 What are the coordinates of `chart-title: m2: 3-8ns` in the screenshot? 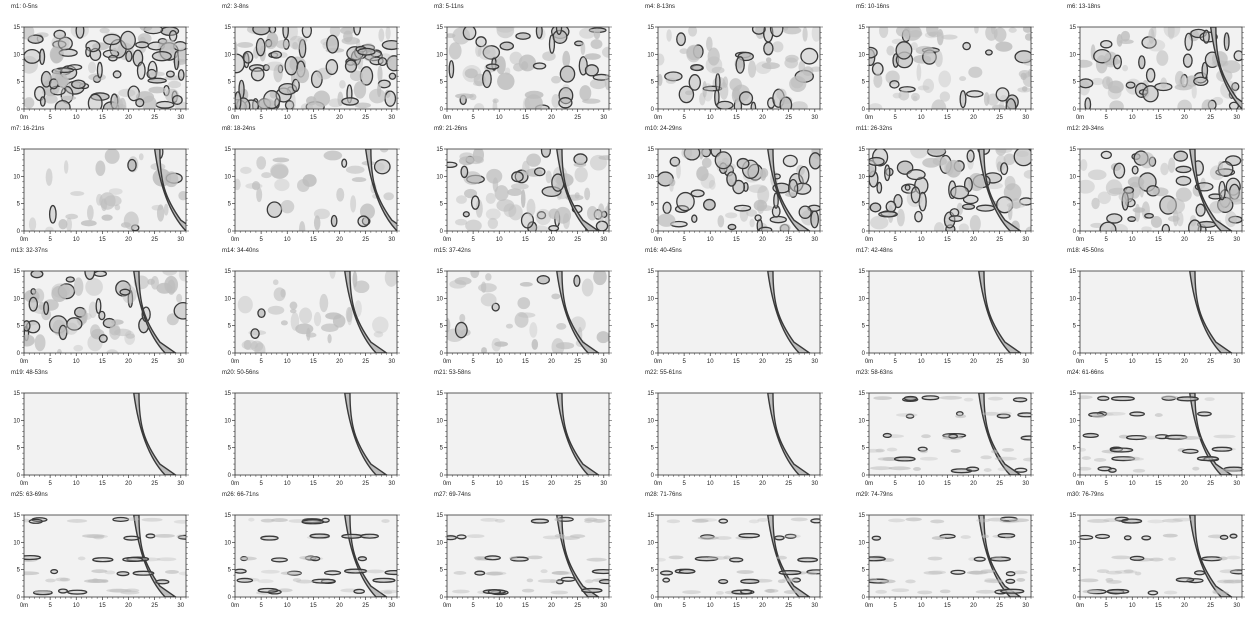 It's located at (235, 7).